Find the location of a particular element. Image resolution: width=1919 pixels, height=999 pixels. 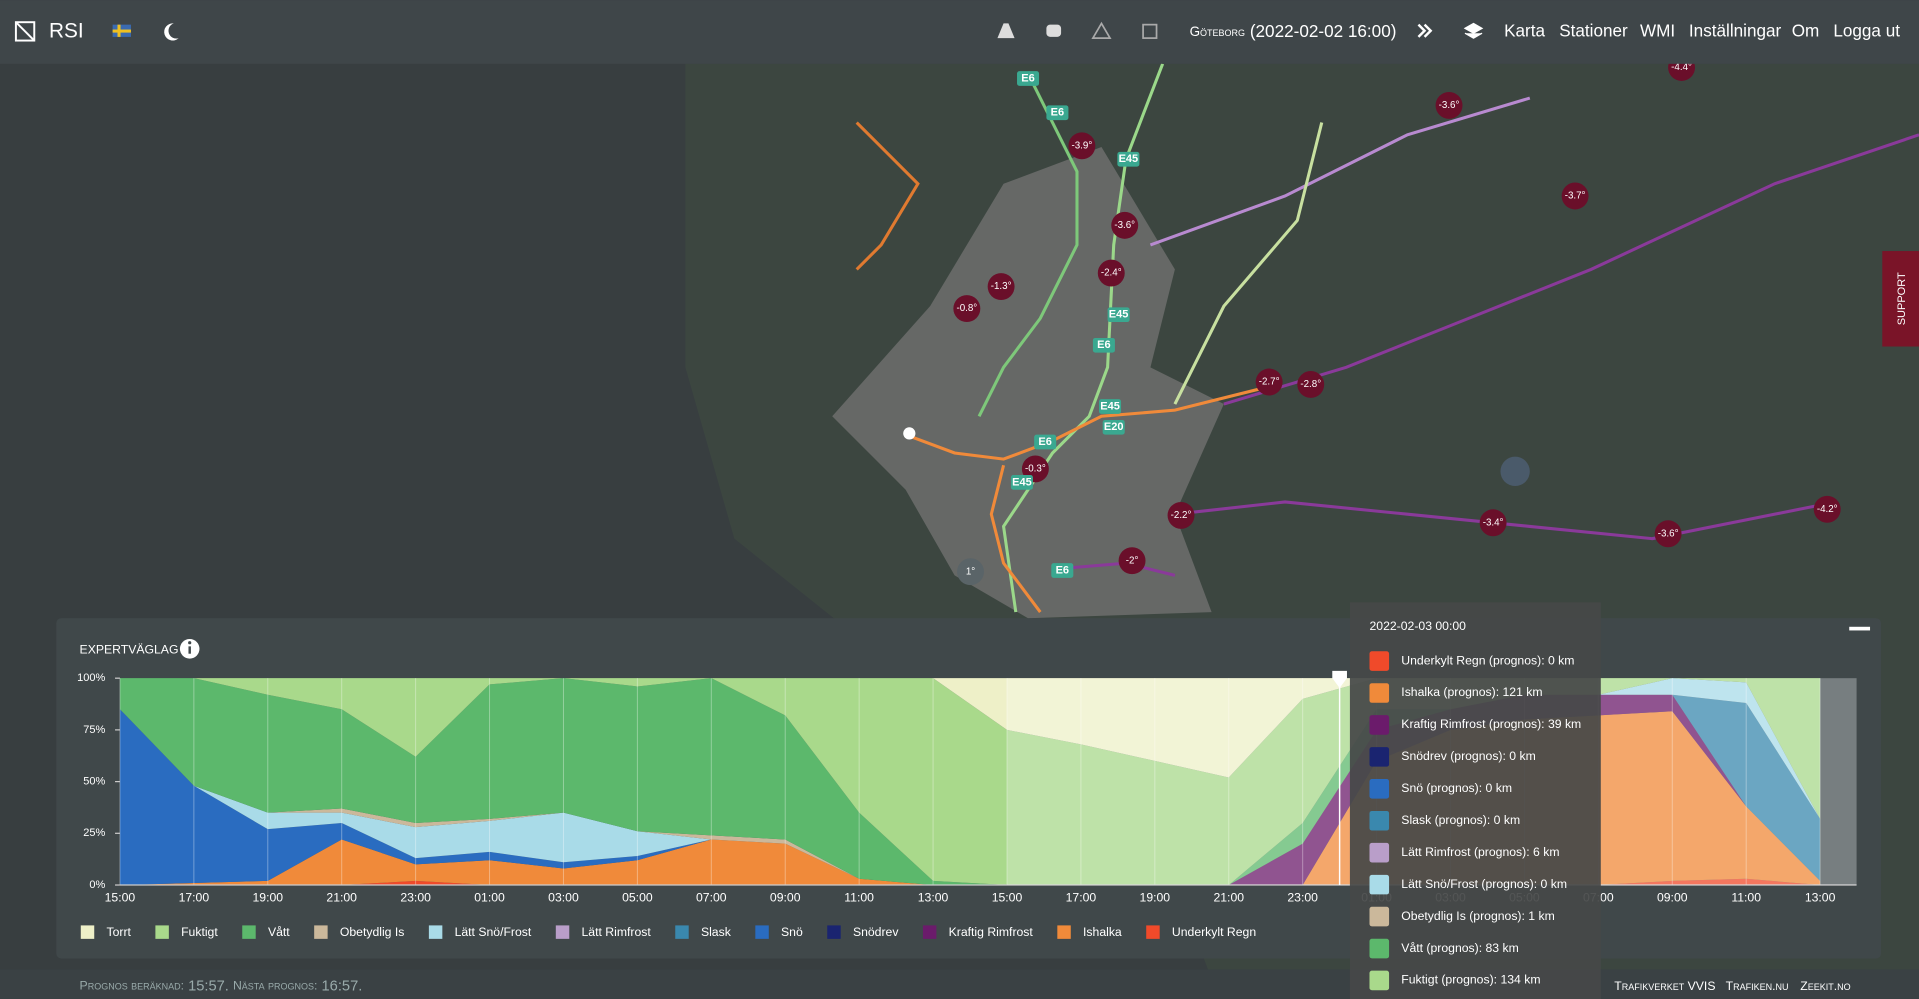

flag is located at coordinates (121, 30).